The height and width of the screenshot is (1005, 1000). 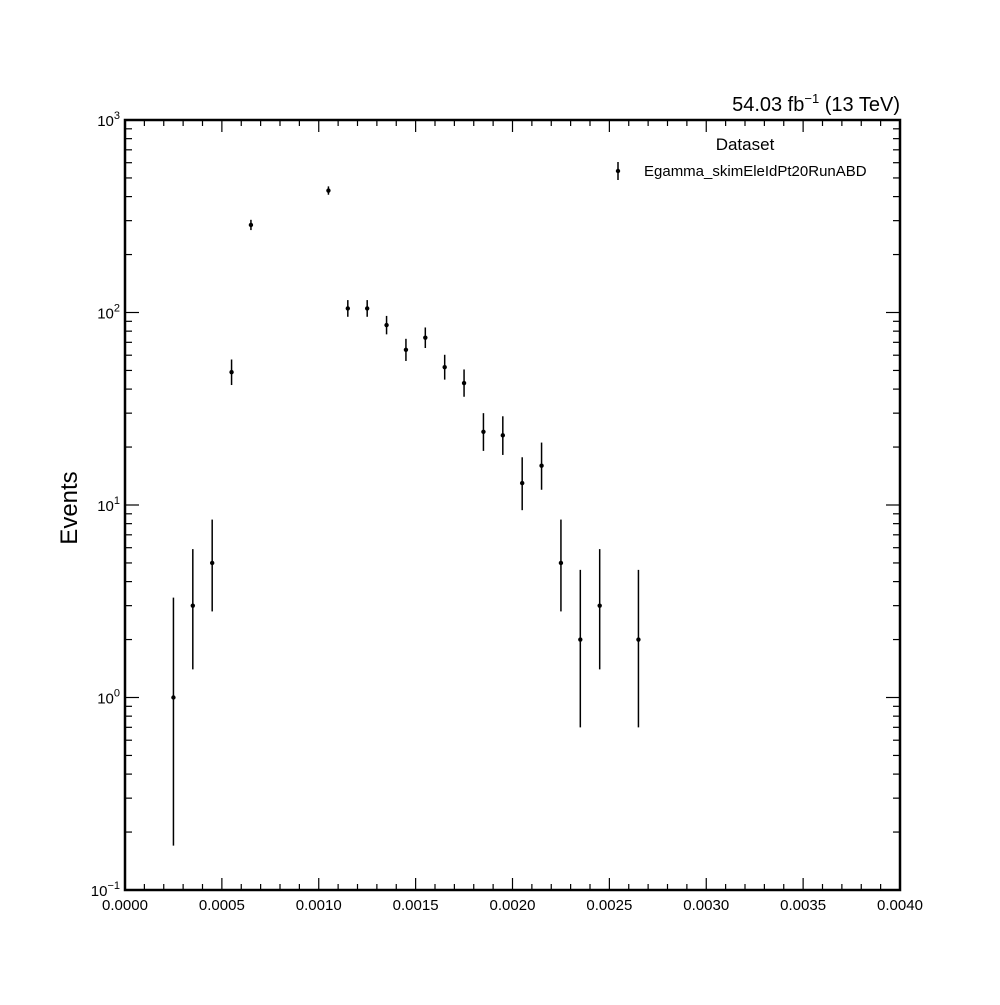 I want to click on y-tick-label: 10⁰, so click(x=108, y=698).